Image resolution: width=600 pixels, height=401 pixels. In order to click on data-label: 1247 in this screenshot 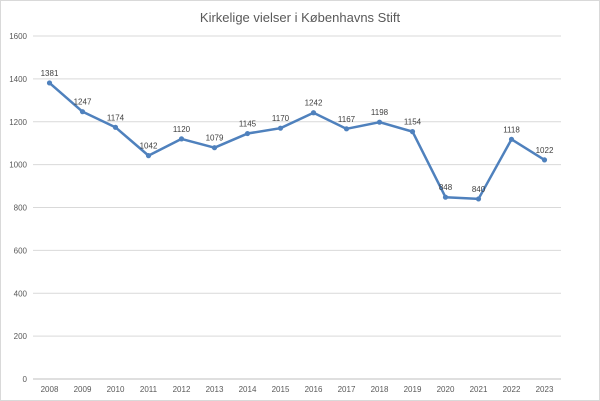, I will do `click(83, 102)`.